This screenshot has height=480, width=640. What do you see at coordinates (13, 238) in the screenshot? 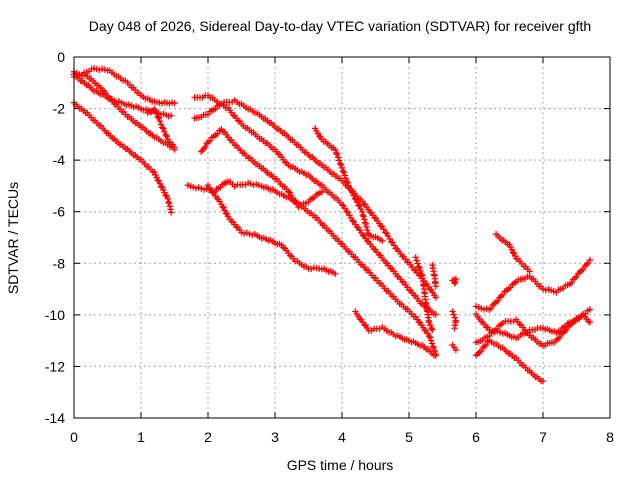
I see `y-axis-label: SDTVAR / TECUs` at bounding box center [13, 238].